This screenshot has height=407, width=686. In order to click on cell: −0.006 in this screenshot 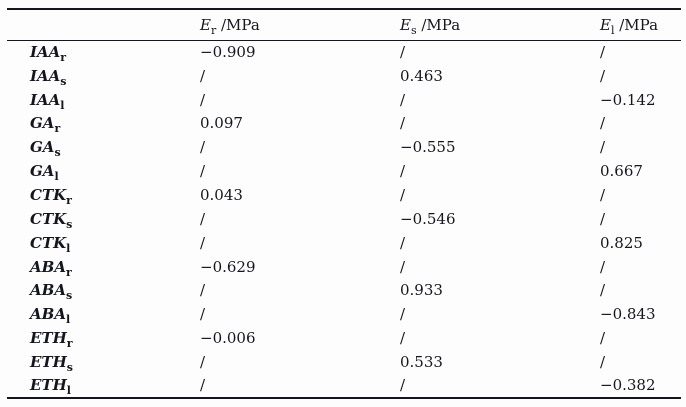, I will do `click(228, 338)`.